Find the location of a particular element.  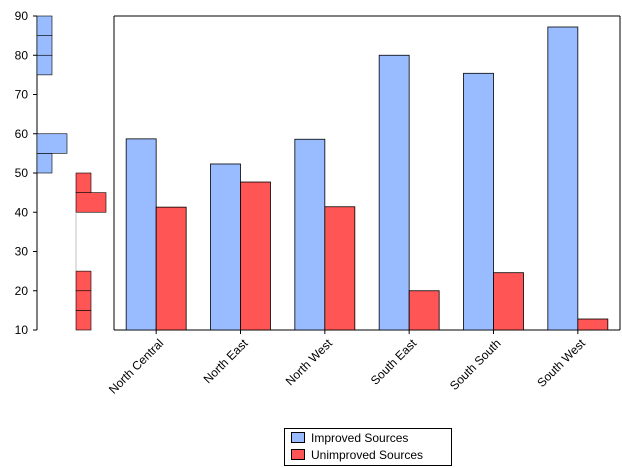

y-tick-label: 80 is located at coordinates (22, 55).